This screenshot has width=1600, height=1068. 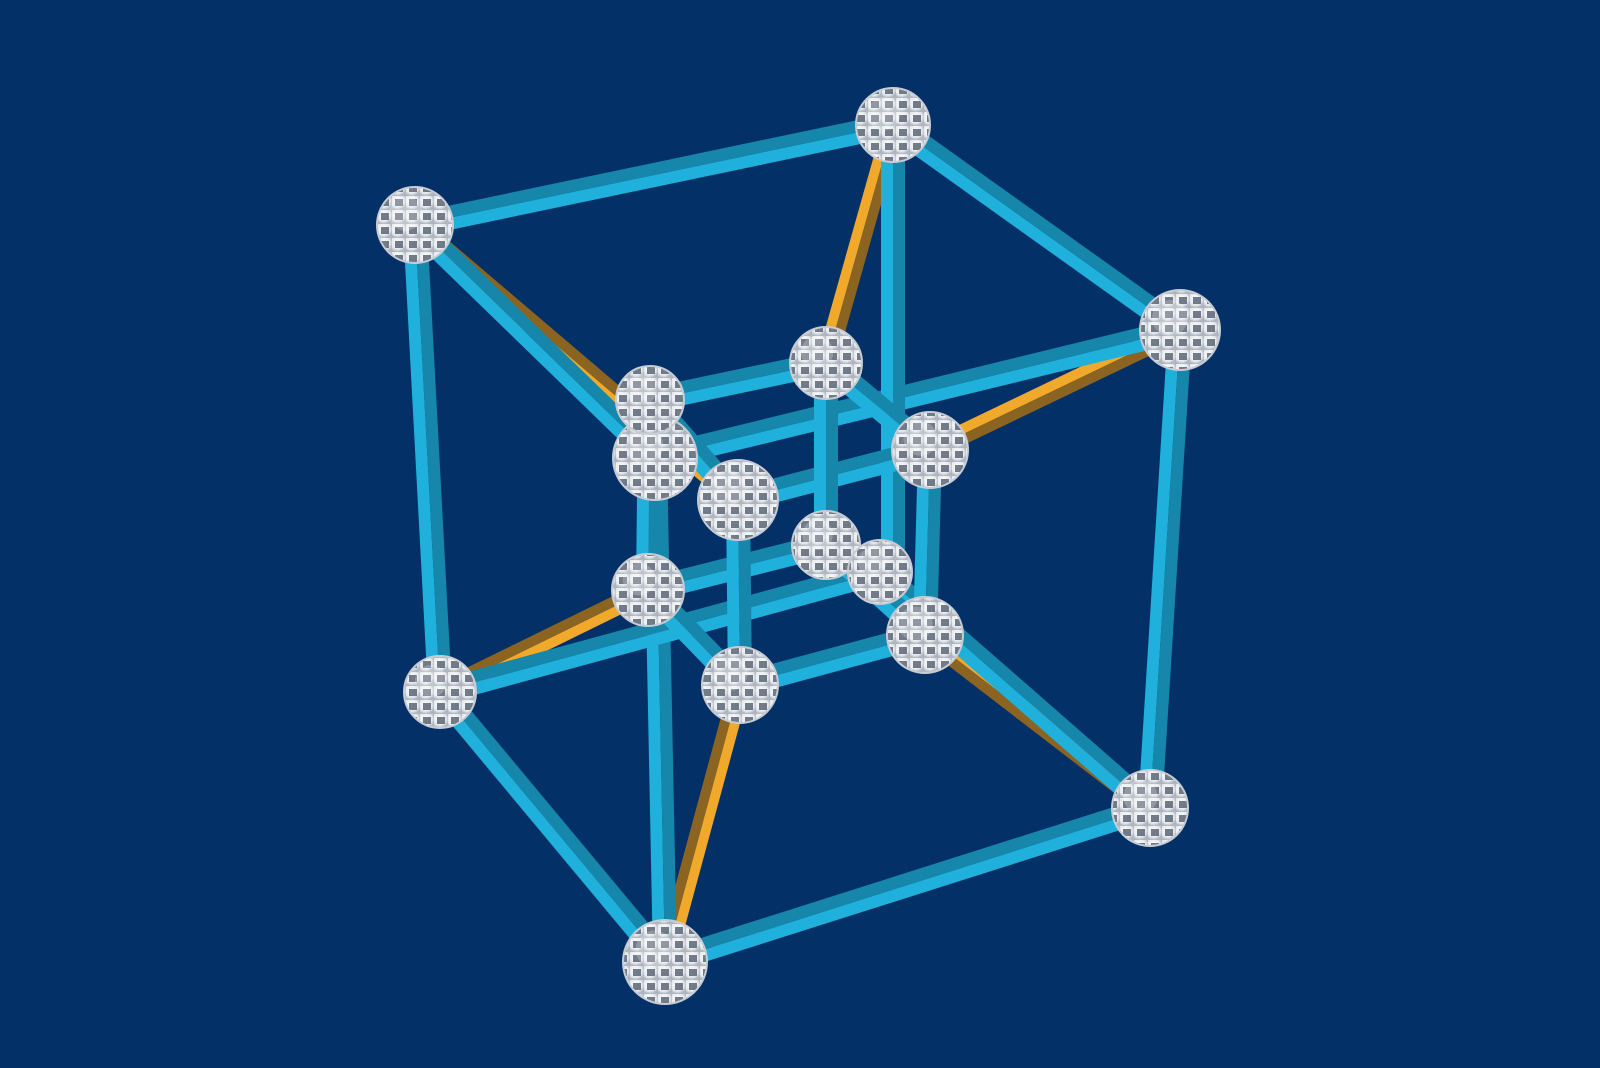 What do you see at coordinates (1171, 569) in the screenshot?
I see `blue-edge-6-side` at bounding box center [1171, 569].